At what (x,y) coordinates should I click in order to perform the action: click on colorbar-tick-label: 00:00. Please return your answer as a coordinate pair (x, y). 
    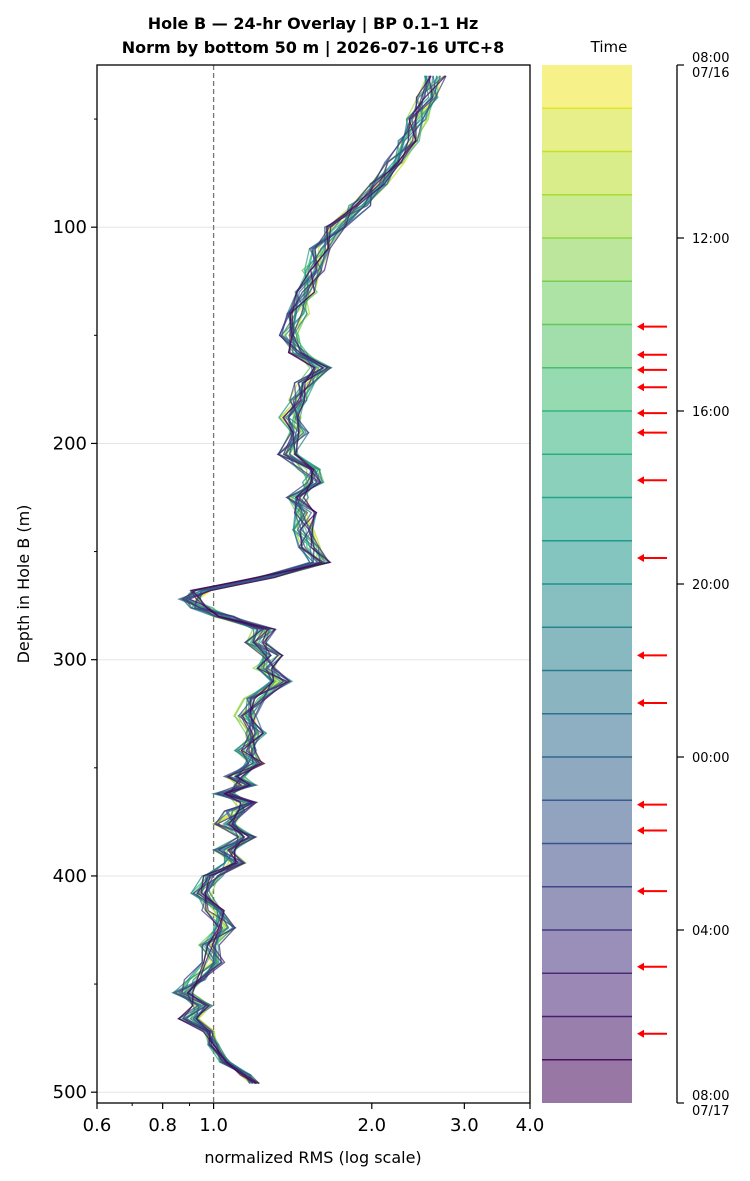
    Looking at the image, I should click on (710, 758).